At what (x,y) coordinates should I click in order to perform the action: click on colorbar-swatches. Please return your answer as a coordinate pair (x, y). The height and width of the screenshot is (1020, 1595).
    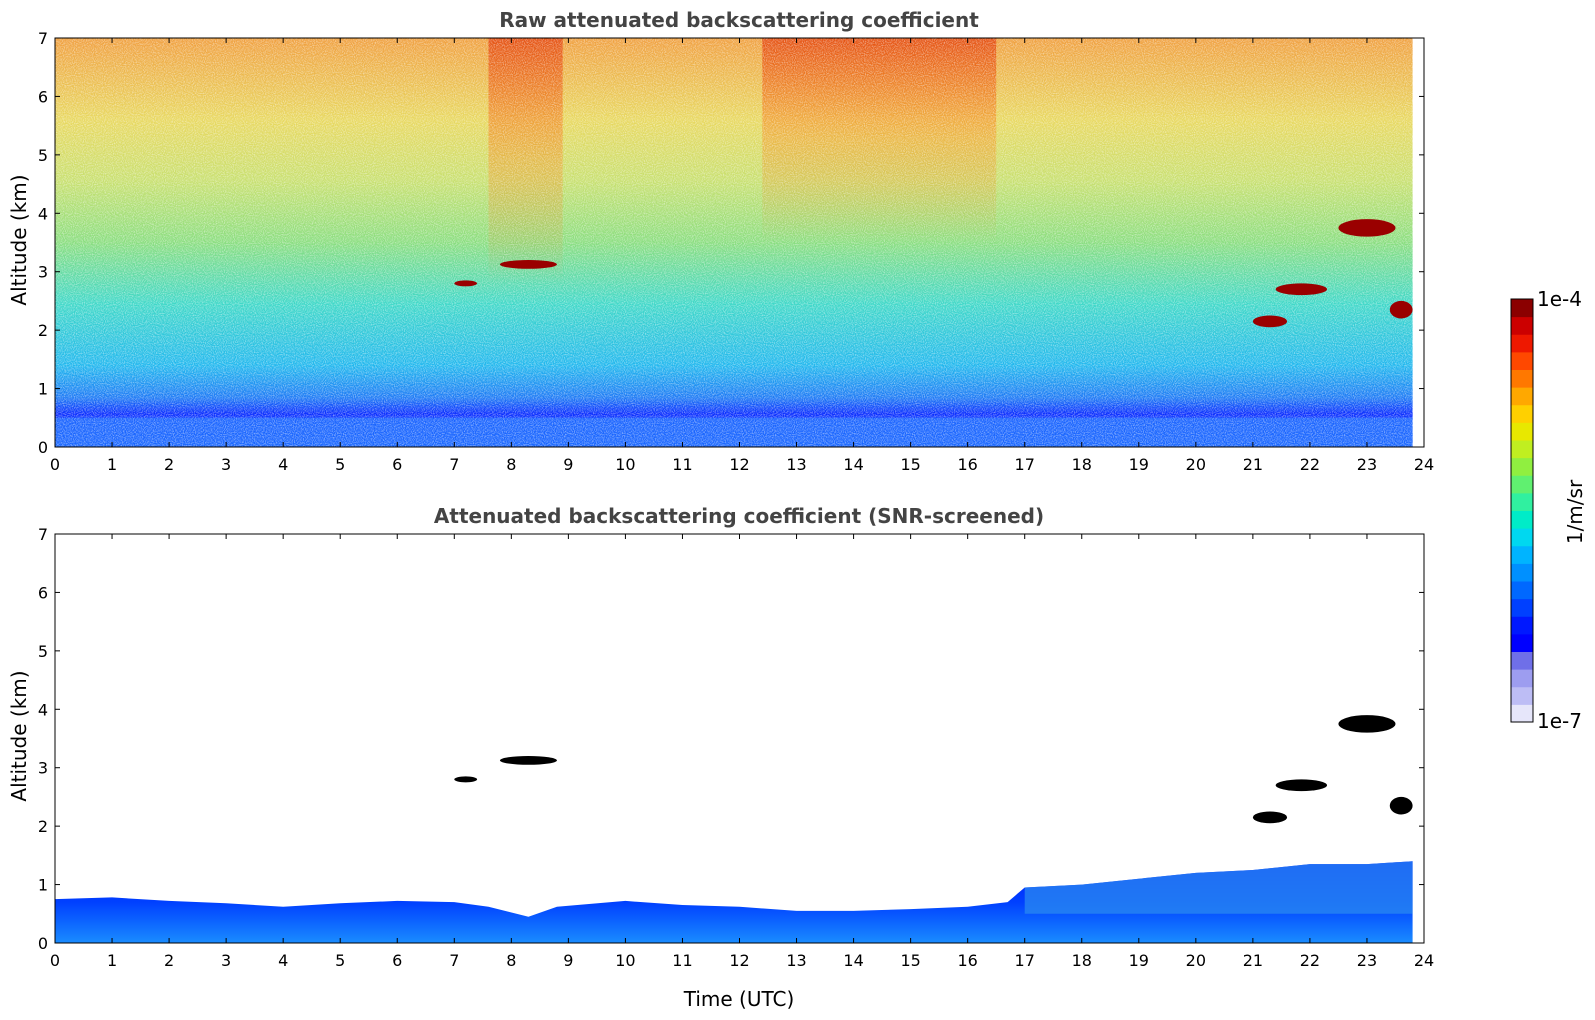
    Looking at the image, I should click on (1522, 511).